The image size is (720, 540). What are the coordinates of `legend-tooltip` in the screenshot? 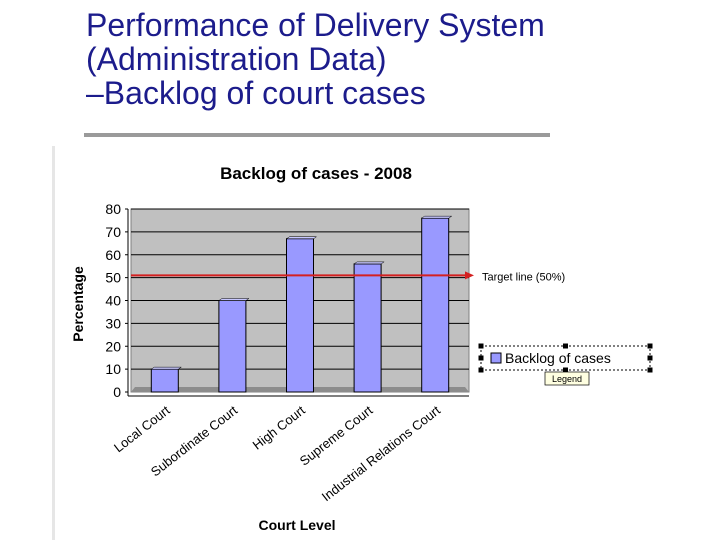 It's located at (567, 378).